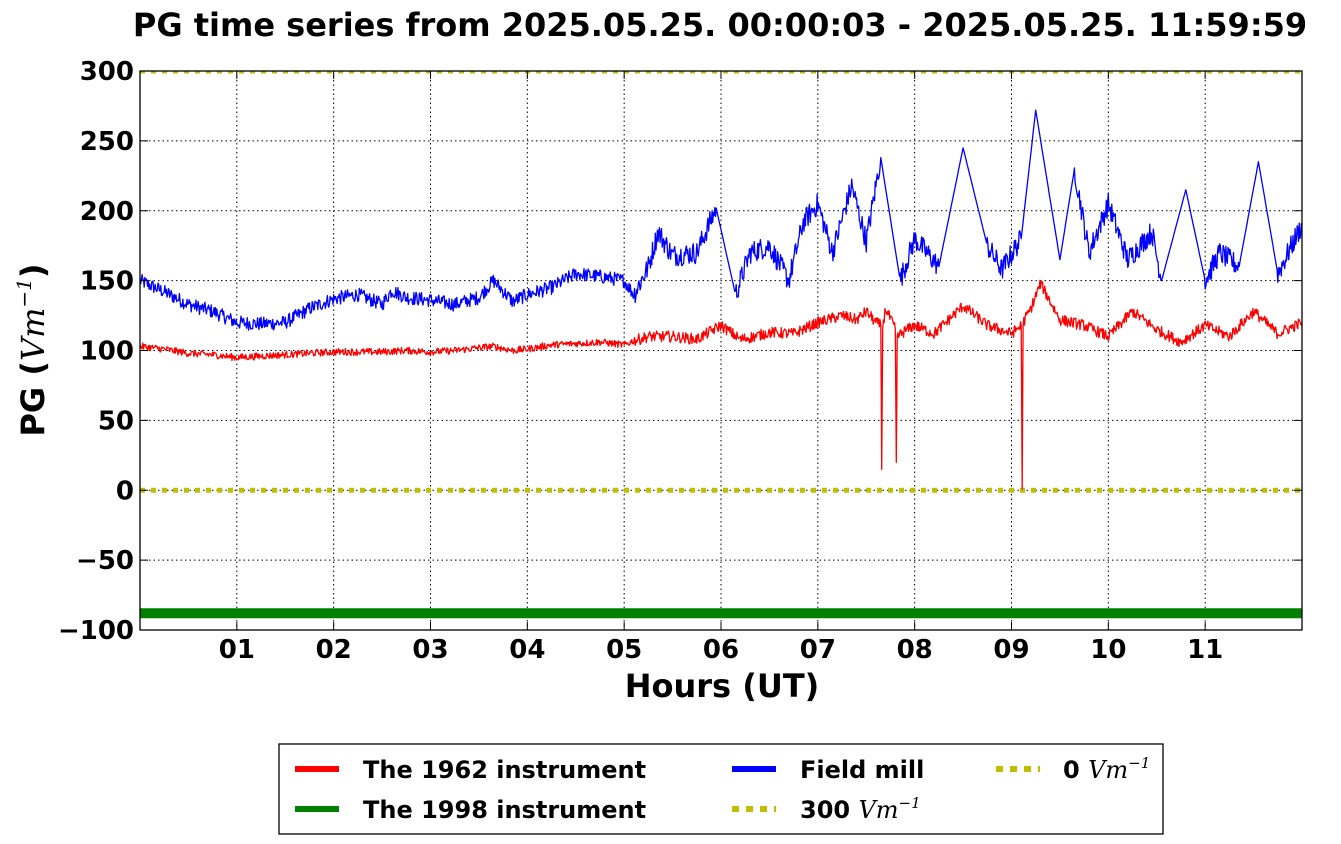  I want to click on y-tick-label: 100, so click(107, 352).